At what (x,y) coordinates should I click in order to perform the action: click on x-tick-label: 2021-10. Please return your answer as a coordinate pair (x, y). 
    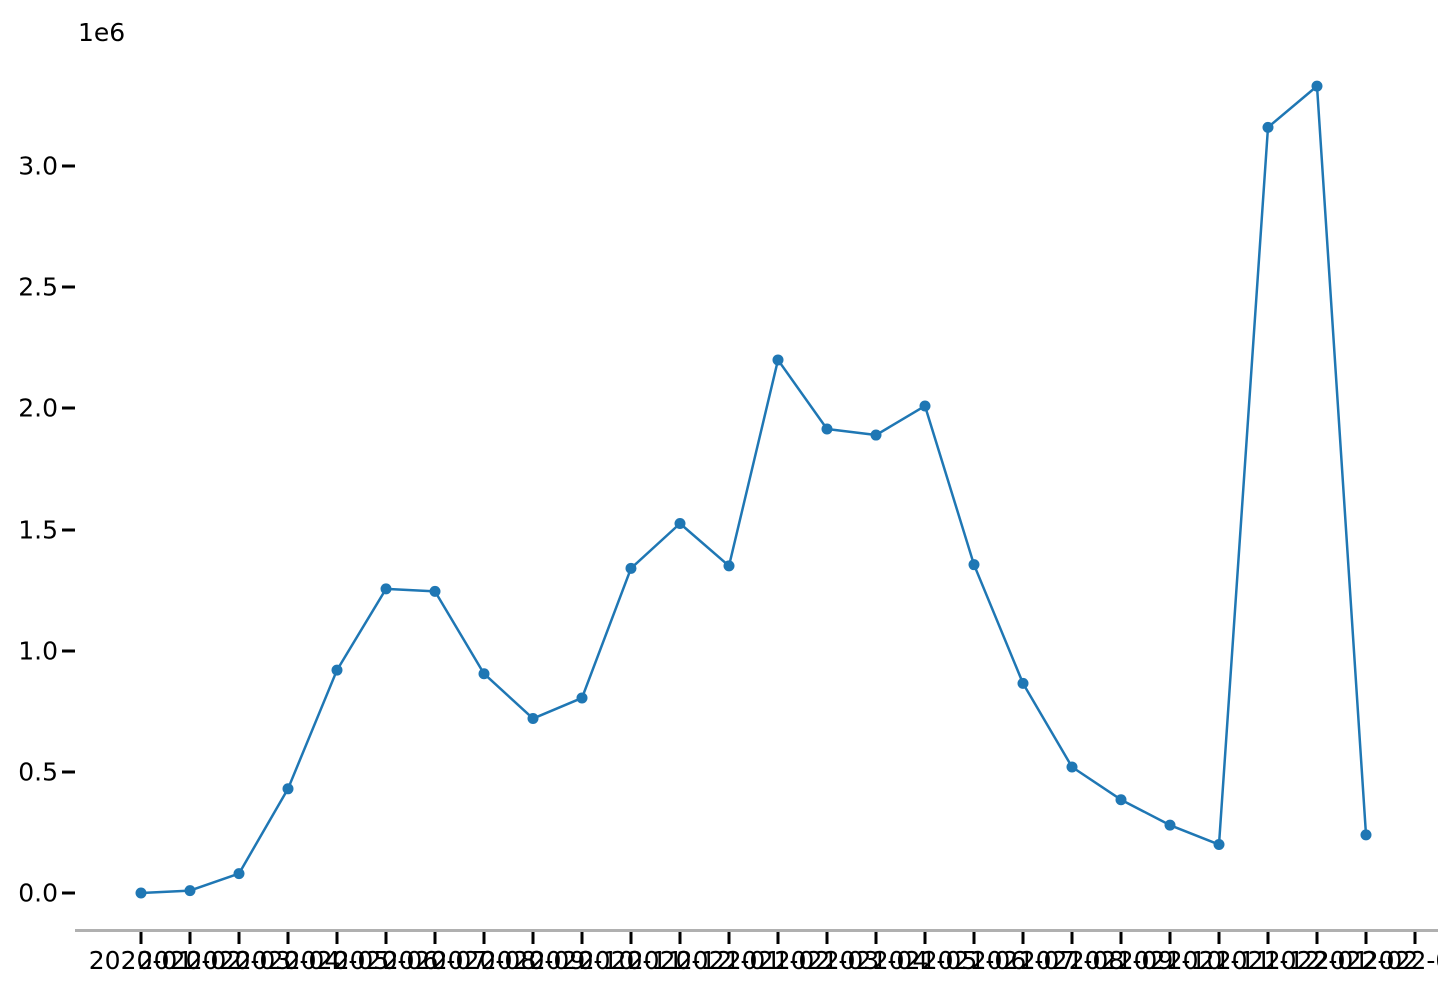
    Looking at the image, I should click on (1170, 960).